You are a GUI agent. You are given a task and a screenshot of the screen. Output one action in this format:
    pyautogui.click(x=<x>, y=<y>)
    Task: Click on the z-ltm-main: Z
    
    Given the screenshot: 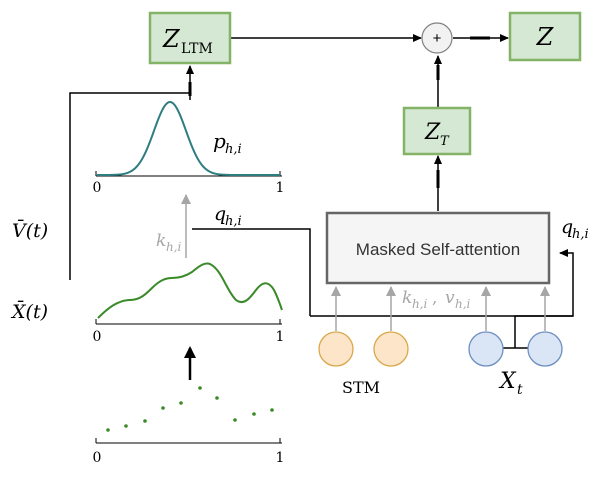 What is the action you would take?
    pyautogui.click(x=171, y=39)
    